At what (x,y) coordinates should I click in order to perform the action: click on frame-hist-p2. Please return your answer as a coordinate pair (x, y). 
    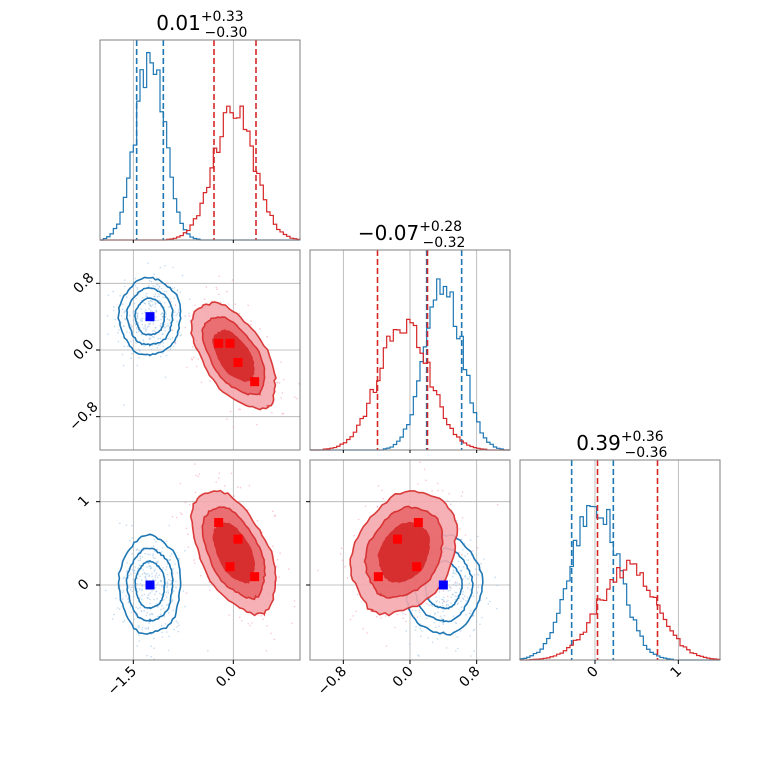
    Looking at the image, I should click on (620, 560).